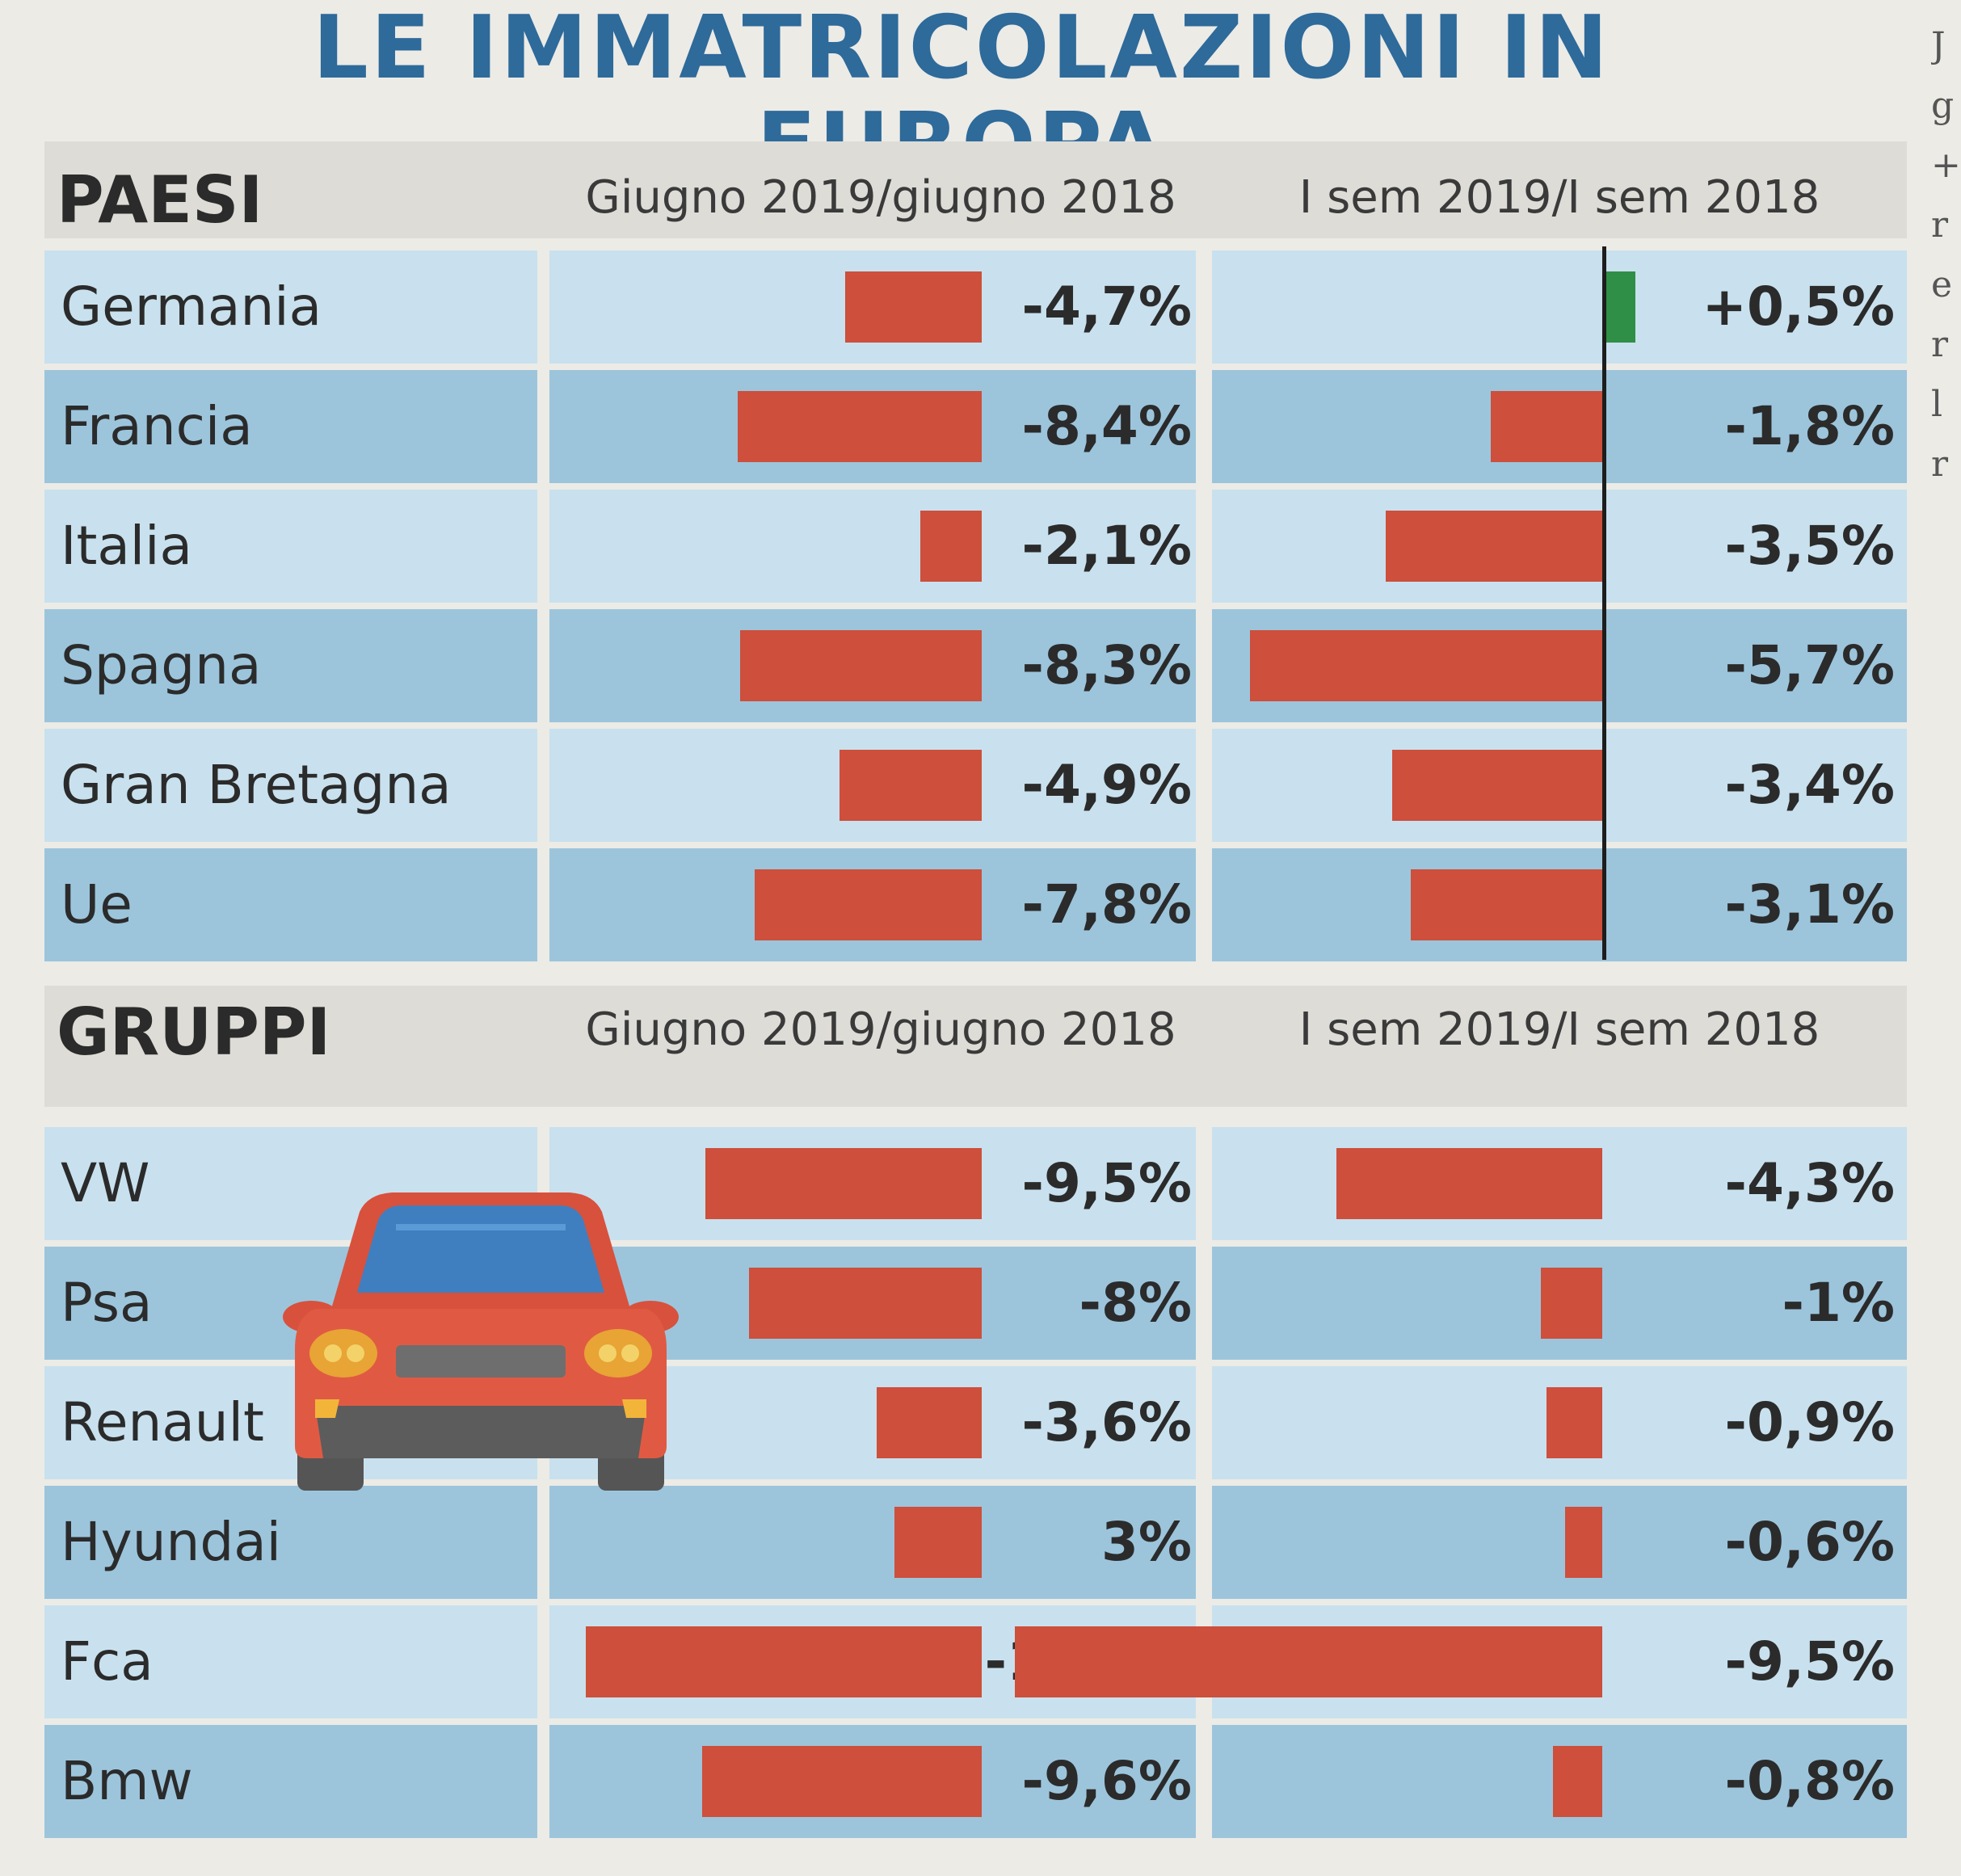 The width and height of the screenshot is (1961, 1876). I want to click on data-label: -2,1%, so click(1107, 546).